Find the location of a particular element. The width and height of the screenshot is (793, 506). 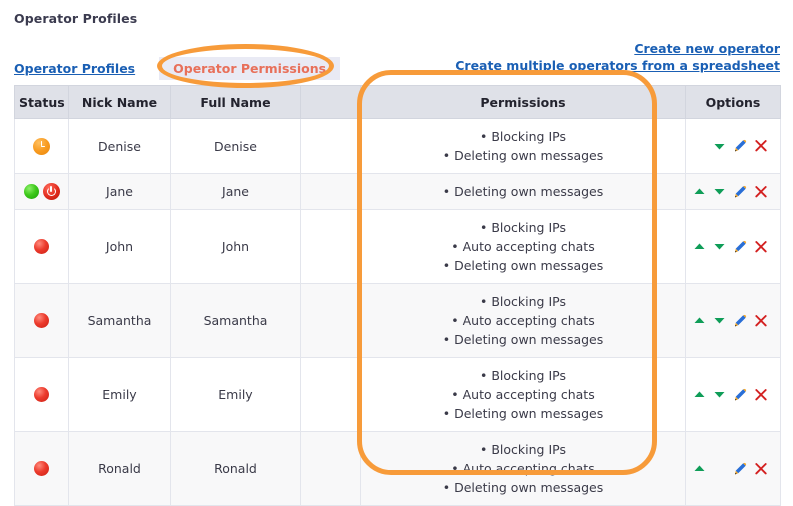

cell-permissions: Deleting own messages is located at coordinates (523, 191).